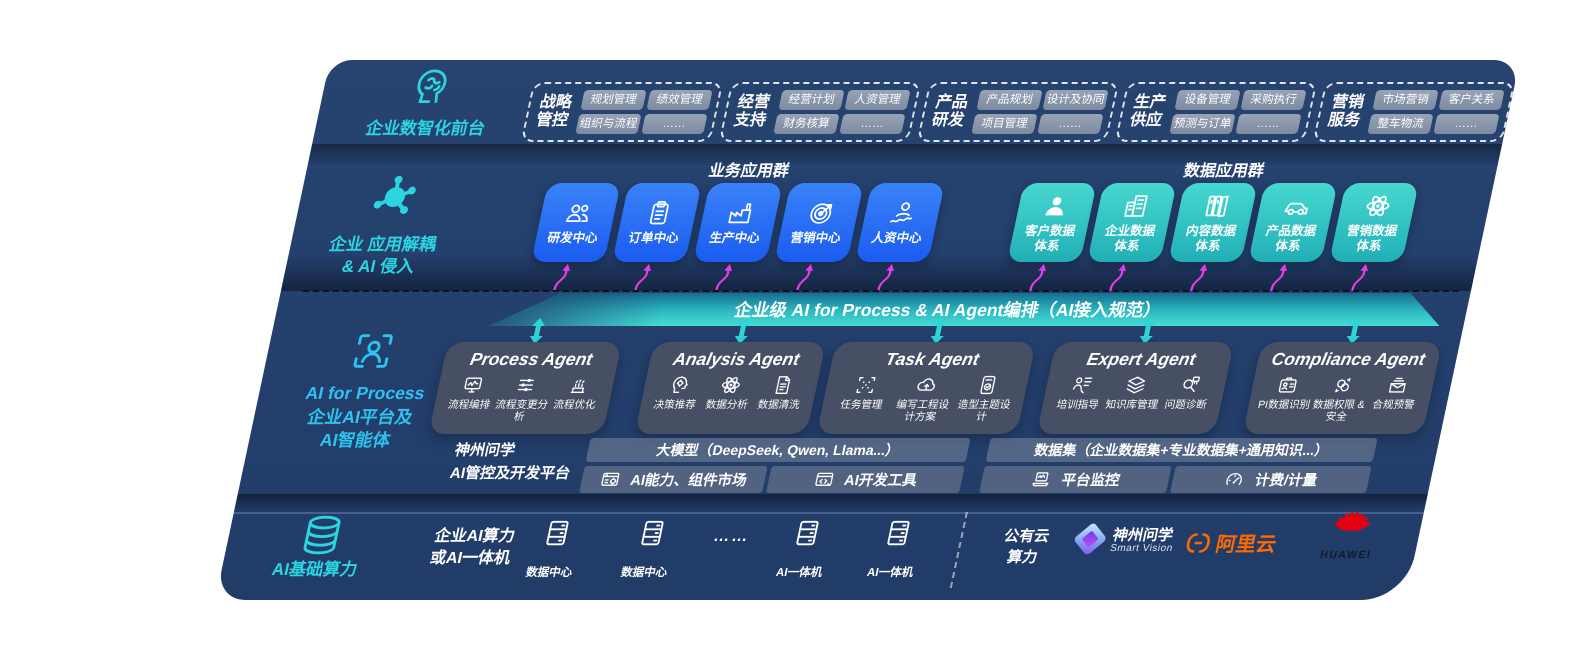 The width and height of the screenshot is (1572, 647). Describe the element at coordinates (816, 238) in the screenshot. I see `tile-label: 营销中心` at that location.